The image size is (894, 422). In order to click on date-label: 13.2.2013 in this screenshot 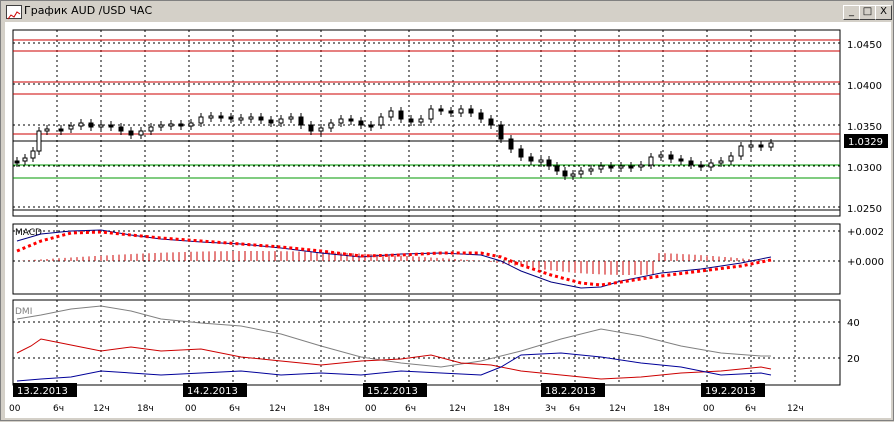, I will do `click(42, 391)`.